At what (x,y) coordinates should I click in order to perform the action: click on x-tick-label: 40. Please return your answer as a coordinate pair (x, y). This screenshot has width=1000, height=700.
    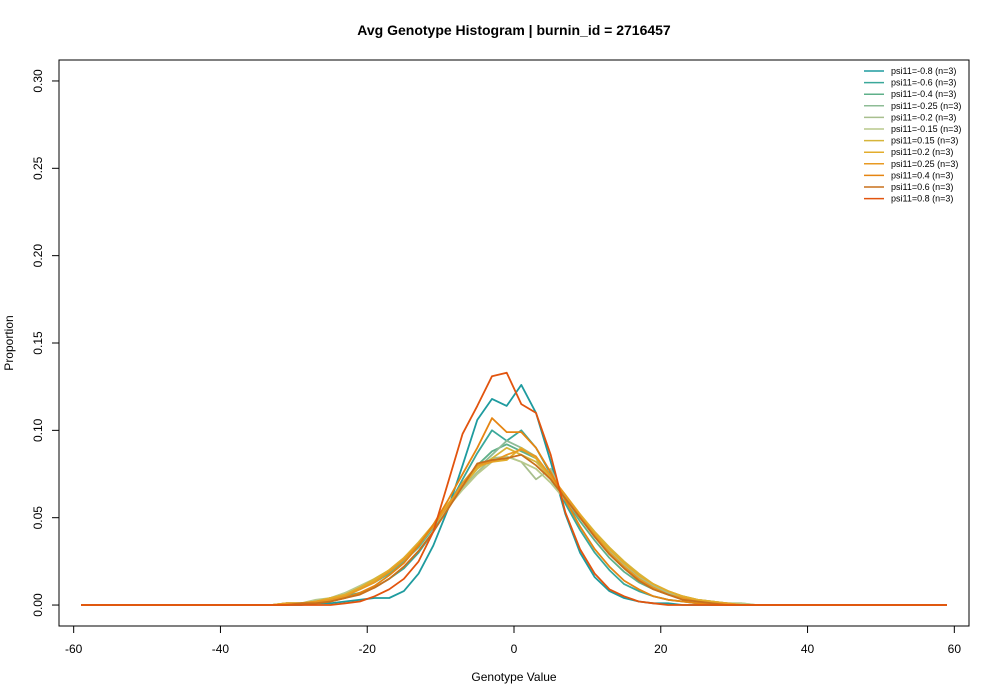
    Looking at the image, I should click on (808, 649).